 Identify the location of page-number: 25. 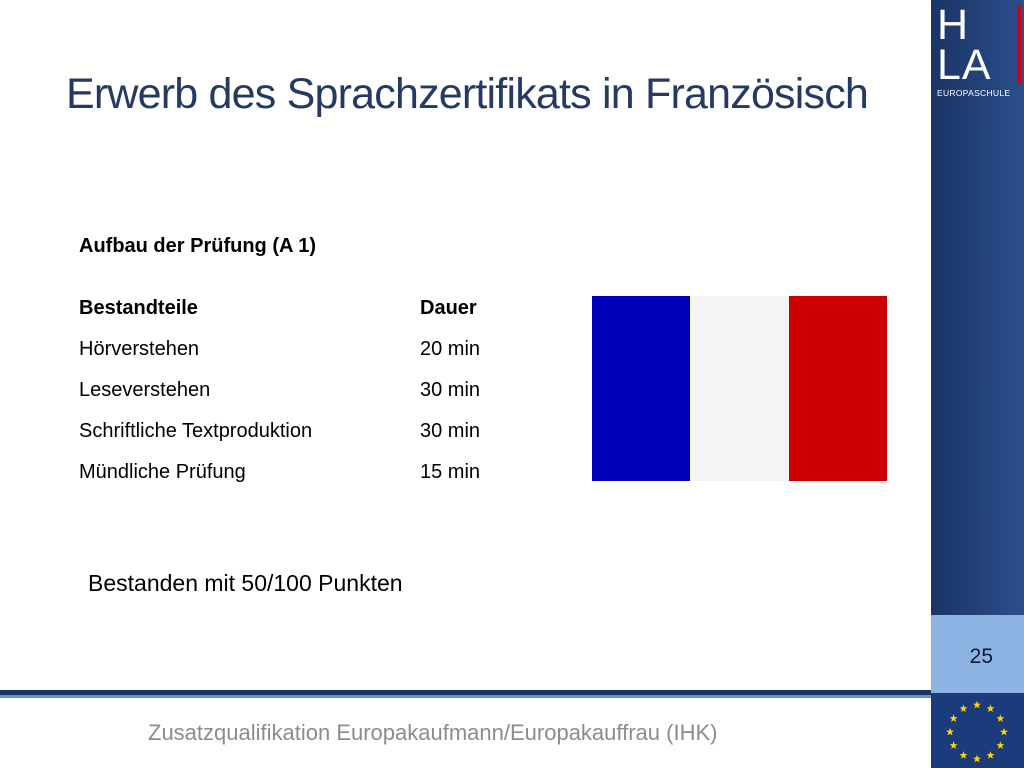
(981, 656).